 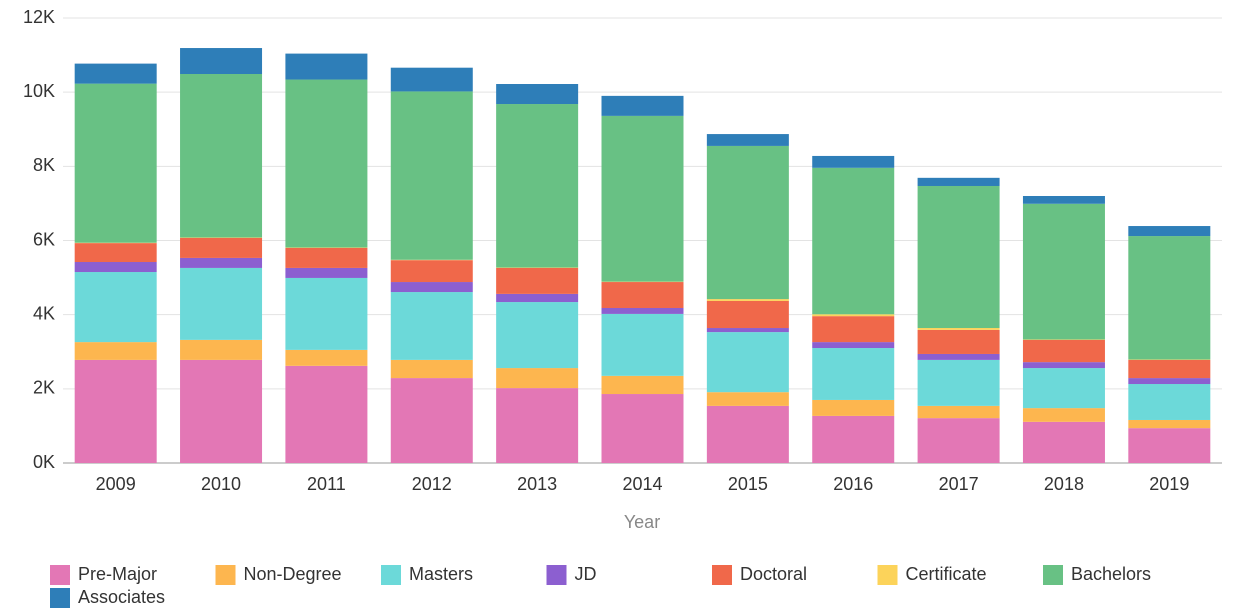 What do you see at coordinates (946, 574) in the screenshot?
I see `legend-label: Certificate` at bounding box center [946, 574].